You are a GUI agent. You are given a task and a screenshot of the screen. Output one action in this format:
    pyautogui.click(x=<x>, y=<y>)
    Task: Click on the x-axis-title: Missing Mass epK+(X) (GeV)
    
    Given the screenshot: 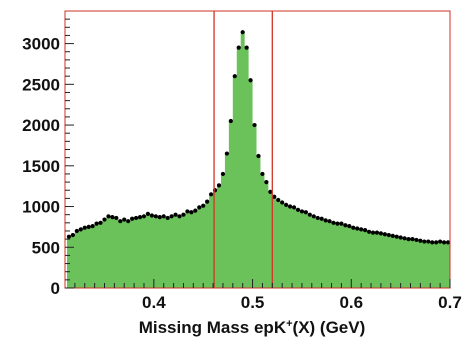 What is the action you would take?
    pyautogui.click(x=252, y=327)
    